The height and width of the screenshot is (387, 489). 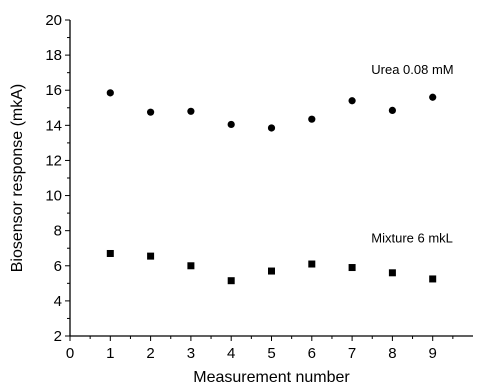 I want to click on series-label-mixture: Mixture 6 mkL, so click(x=412, y=238).